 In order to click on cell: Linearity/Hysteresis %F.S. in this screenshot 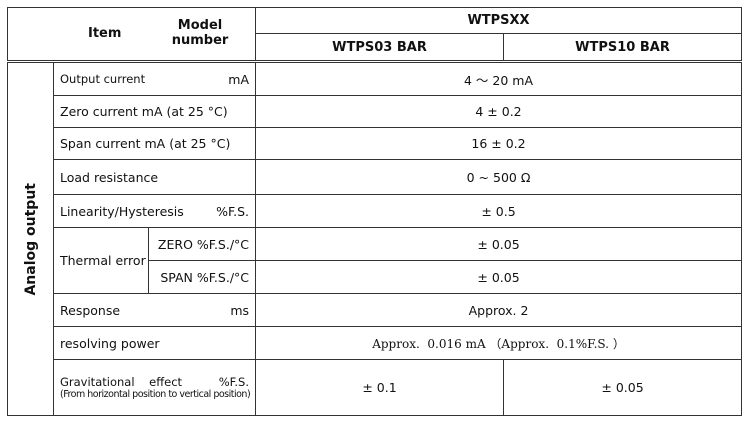, I will do `click(154, 211)`.